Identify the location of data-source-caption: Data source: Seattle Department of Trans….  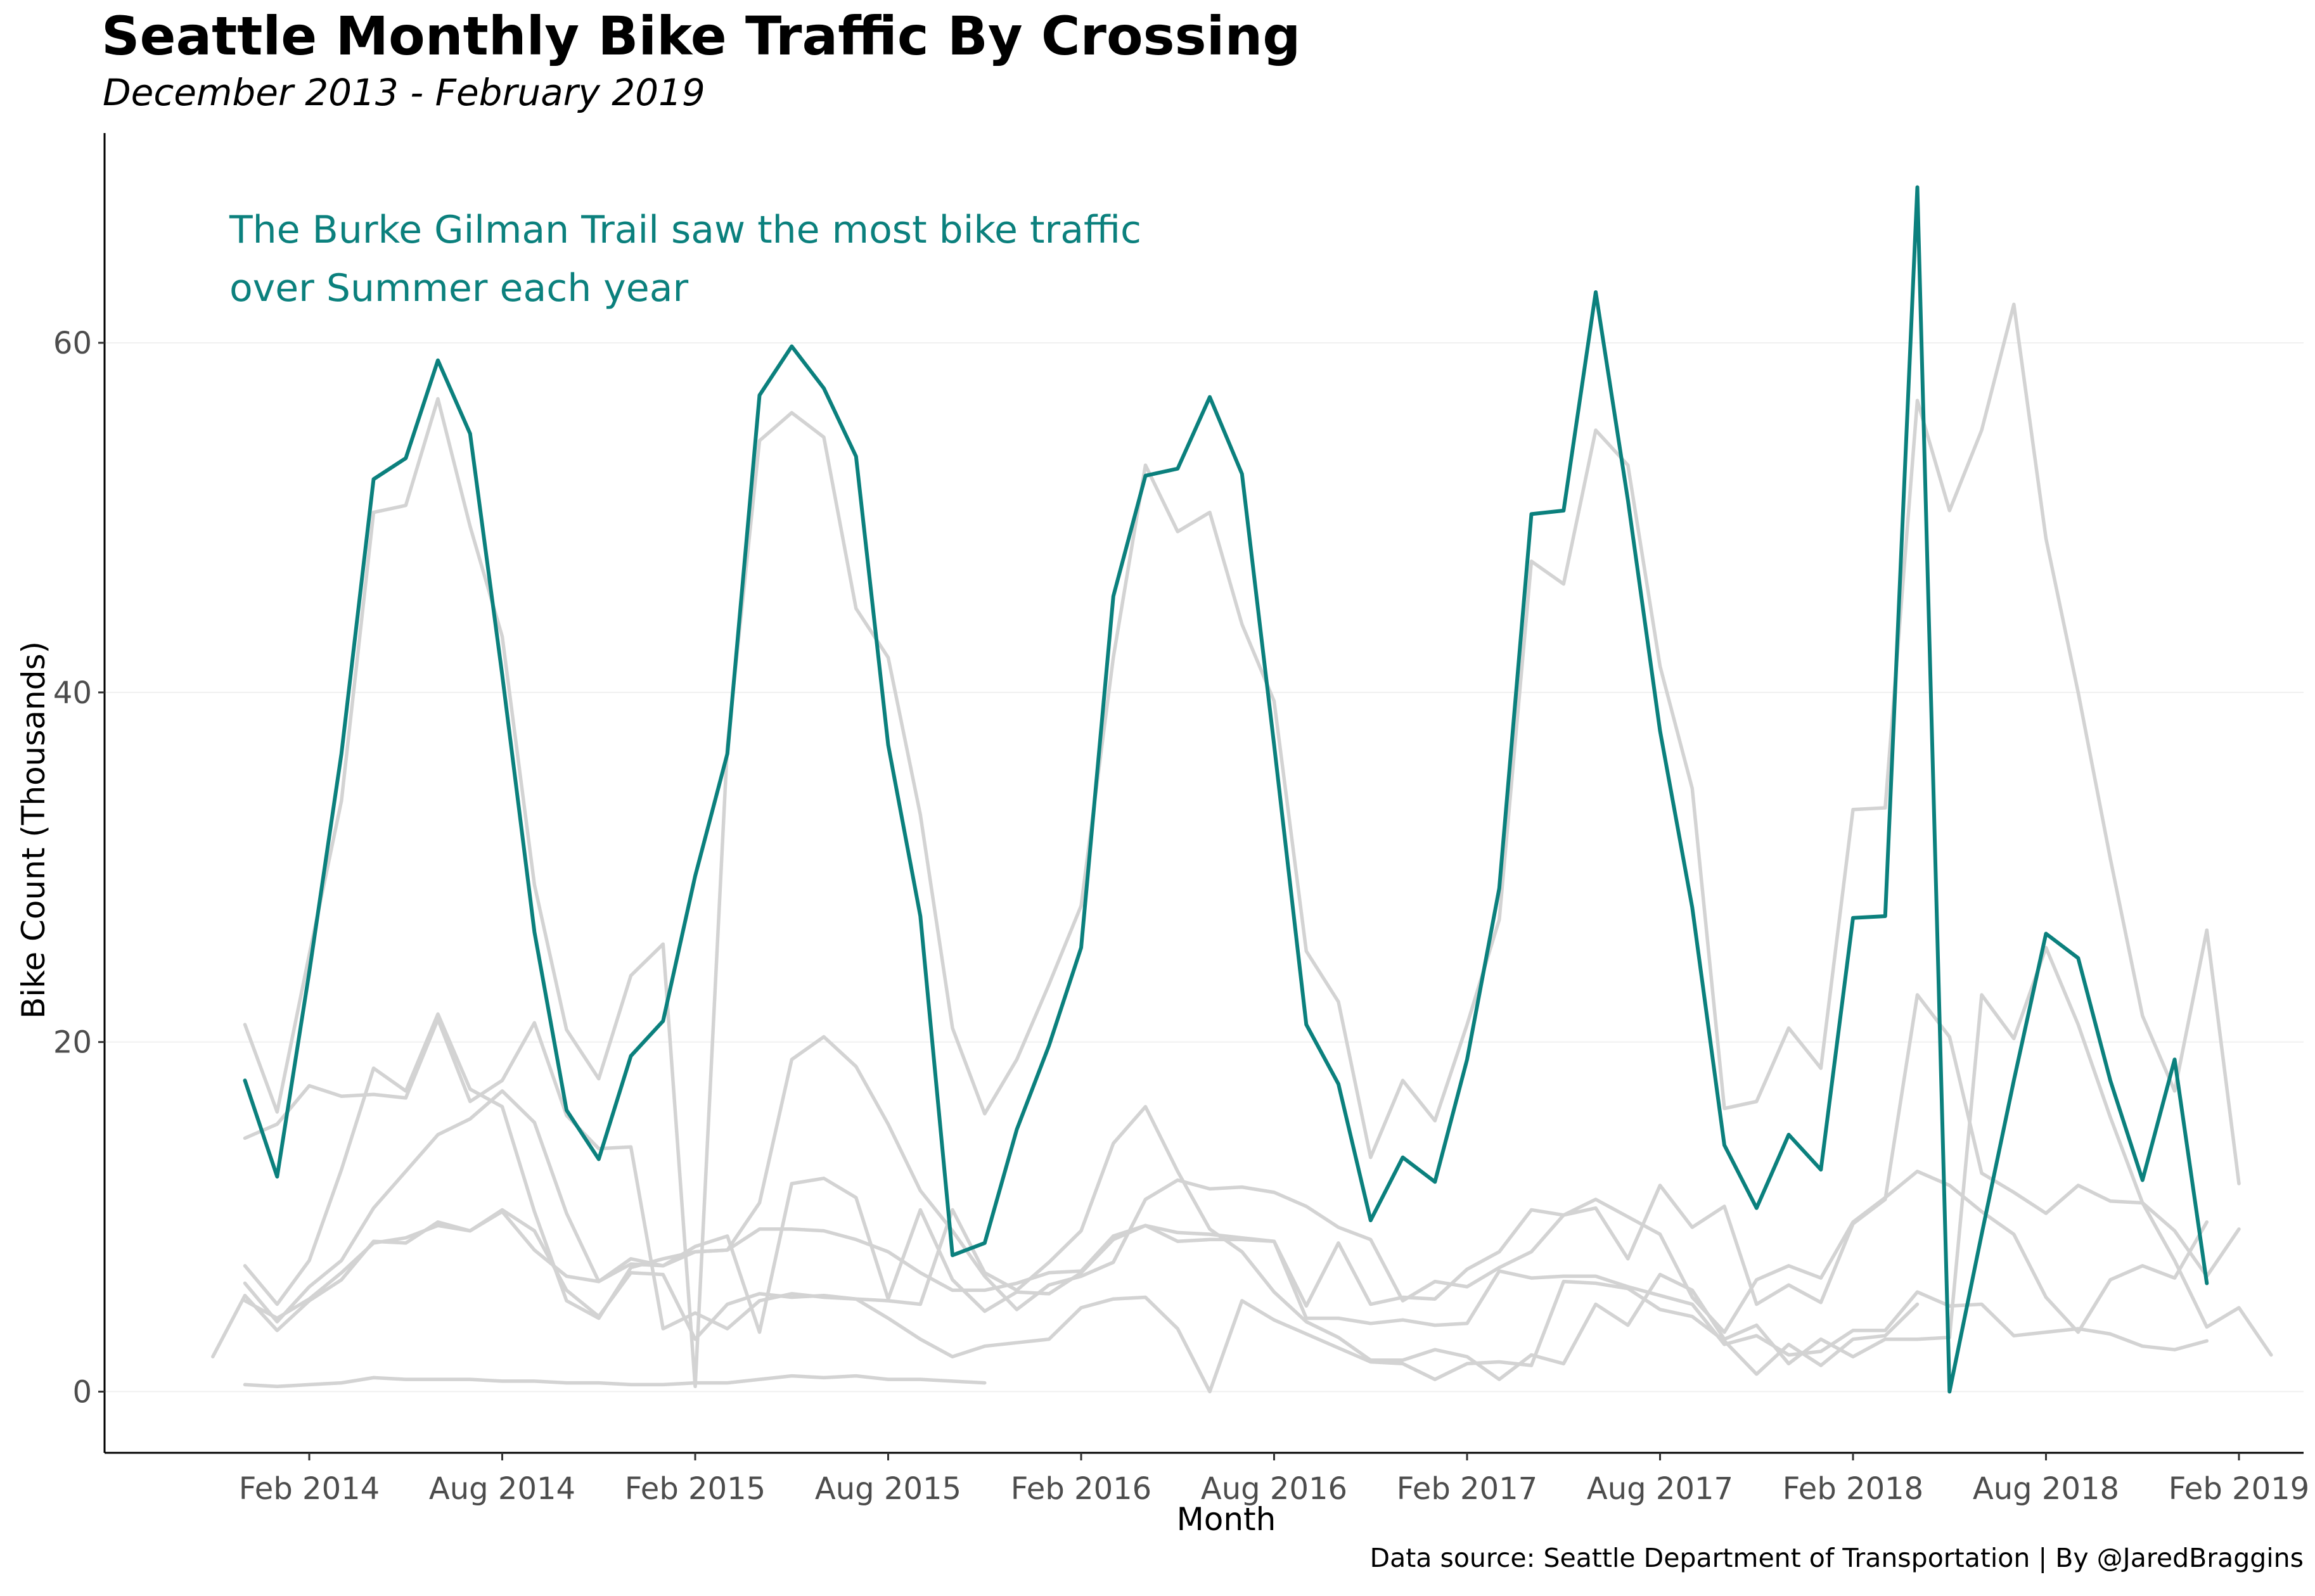
(1837, 1558).